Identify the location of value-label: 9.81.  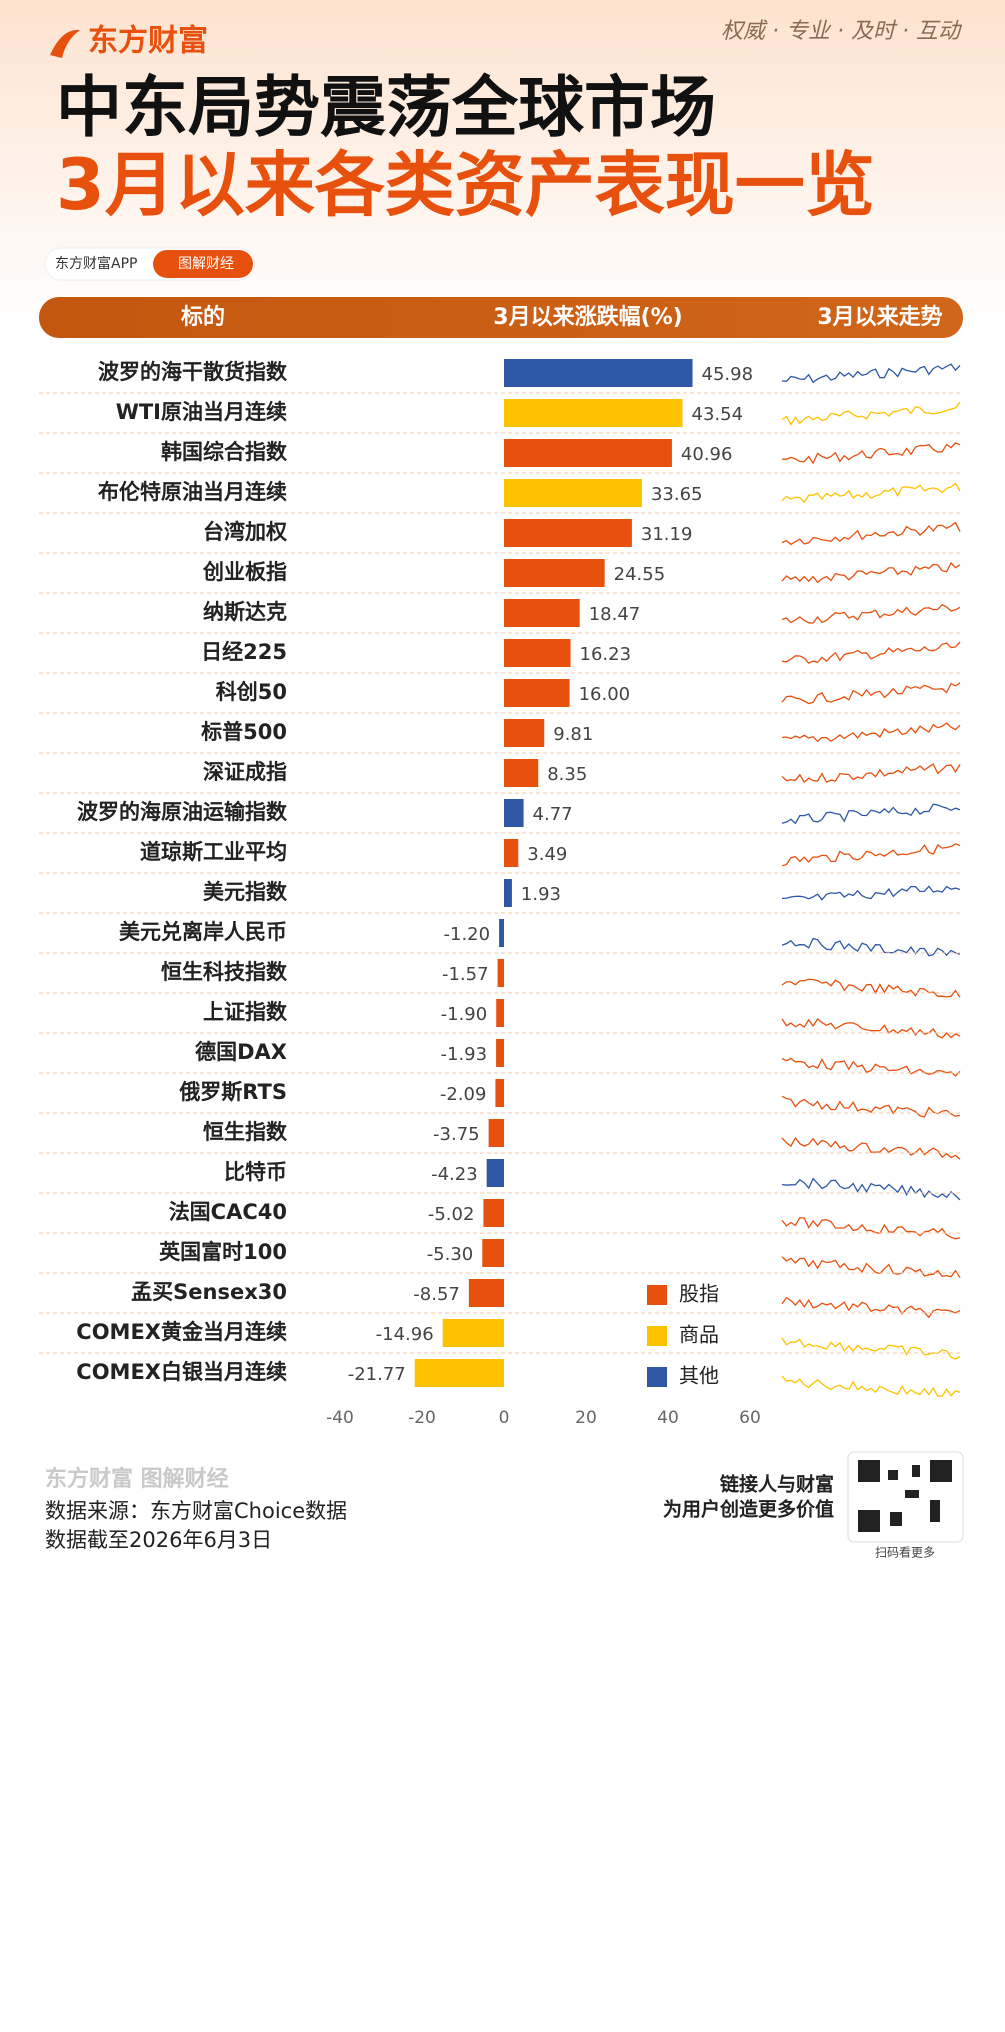
(573, 734).